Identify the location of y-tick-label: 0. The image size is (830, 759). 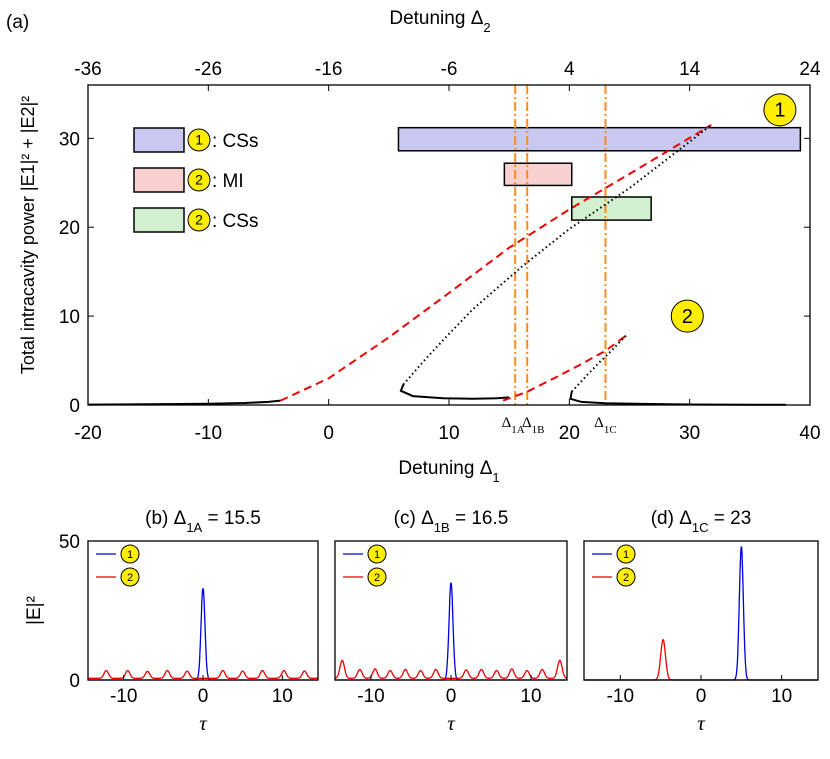
(74, 681).